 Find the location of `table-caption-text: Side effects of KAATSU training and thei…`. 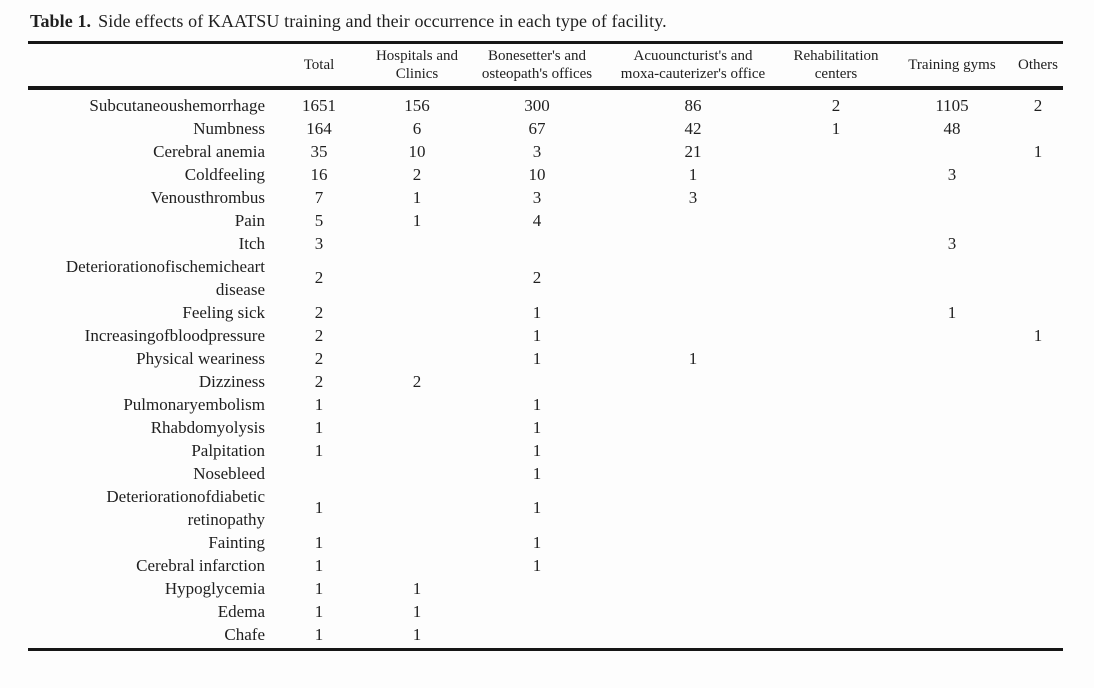

table-caption-text: Side effects of KAATSU training and thei… is located at coordinates (382, 21).